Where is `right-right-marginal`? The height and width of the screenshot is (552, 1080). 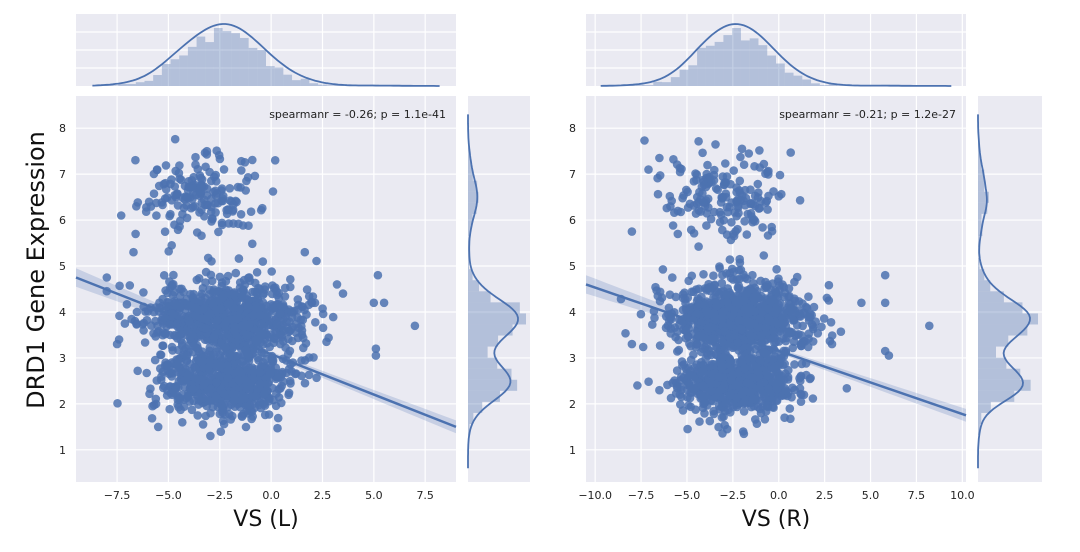
right-right-marginal is located at coordinates (1009, 291).